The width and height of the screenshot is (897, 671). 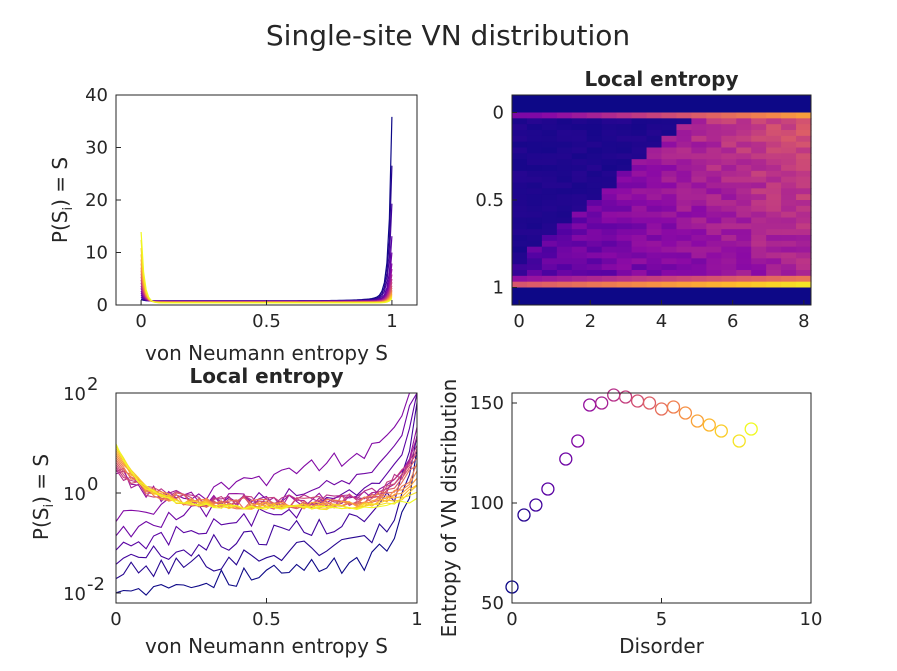 What do you see at coordinates (661, 498) in the screenshot?
I see `plot-area` at bounding box center [661, 498].